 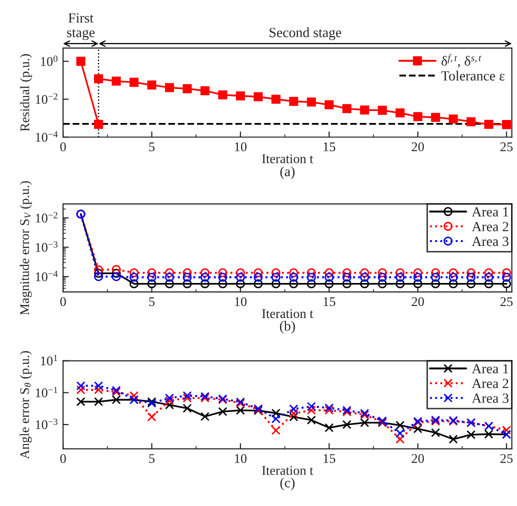 What do you see at coordinates (26, 405) in the screenshot?
I see `y-axis-title: Angle error S$_{θ}$ (p.u.)` at bounding box center [26, 405].